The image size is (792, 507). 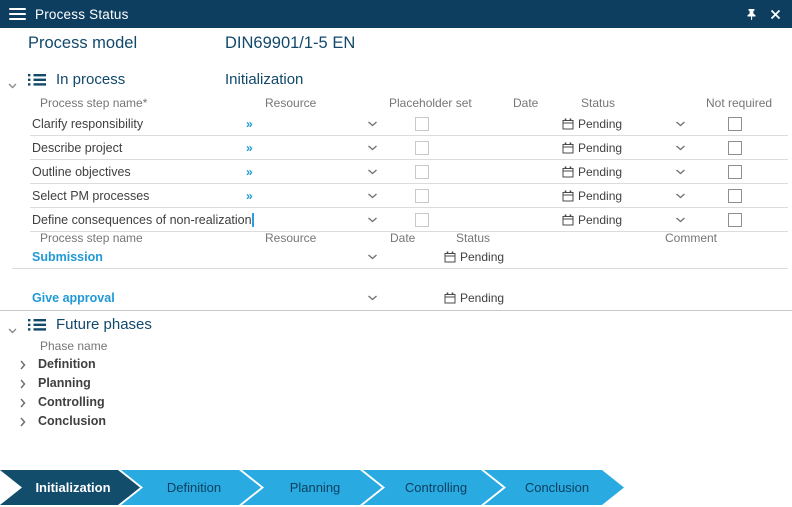 I want to click on process-model-value: DIN69901/1-5 EN, so click(x=290, y=43).